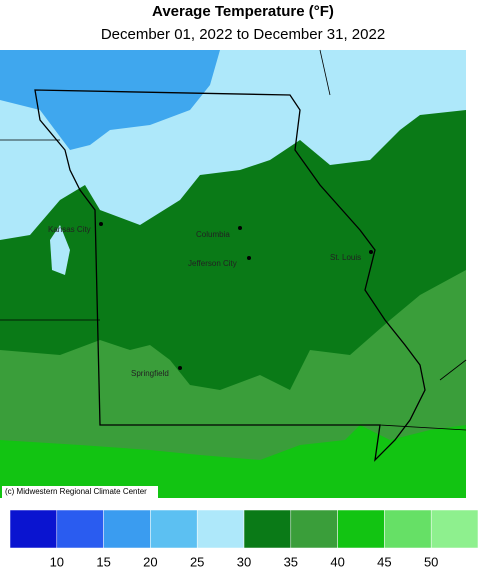 The height and width of the screenshot is (587, 486). Describe the element at coordinates (213, 234) in the screenshot. I see `city-label: Columbia` at that location.